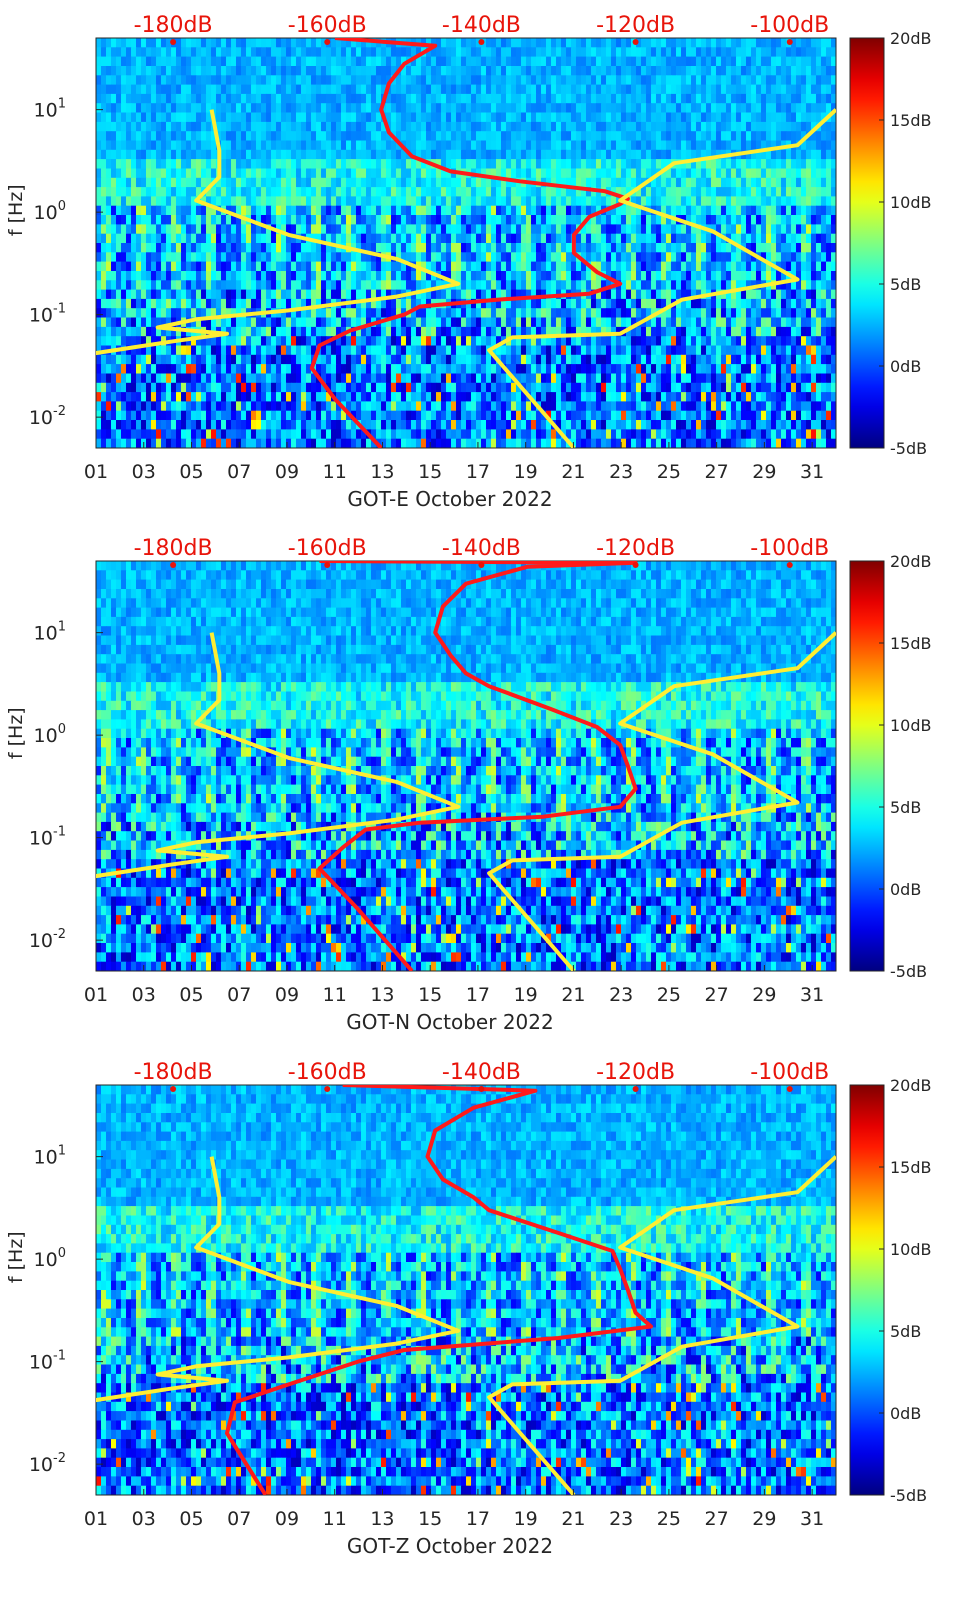  What do you see at coordinates (905, 889) in the screenshot?
I see `colorbar-tick-label: 0dB` at bounding box center [905, 889].